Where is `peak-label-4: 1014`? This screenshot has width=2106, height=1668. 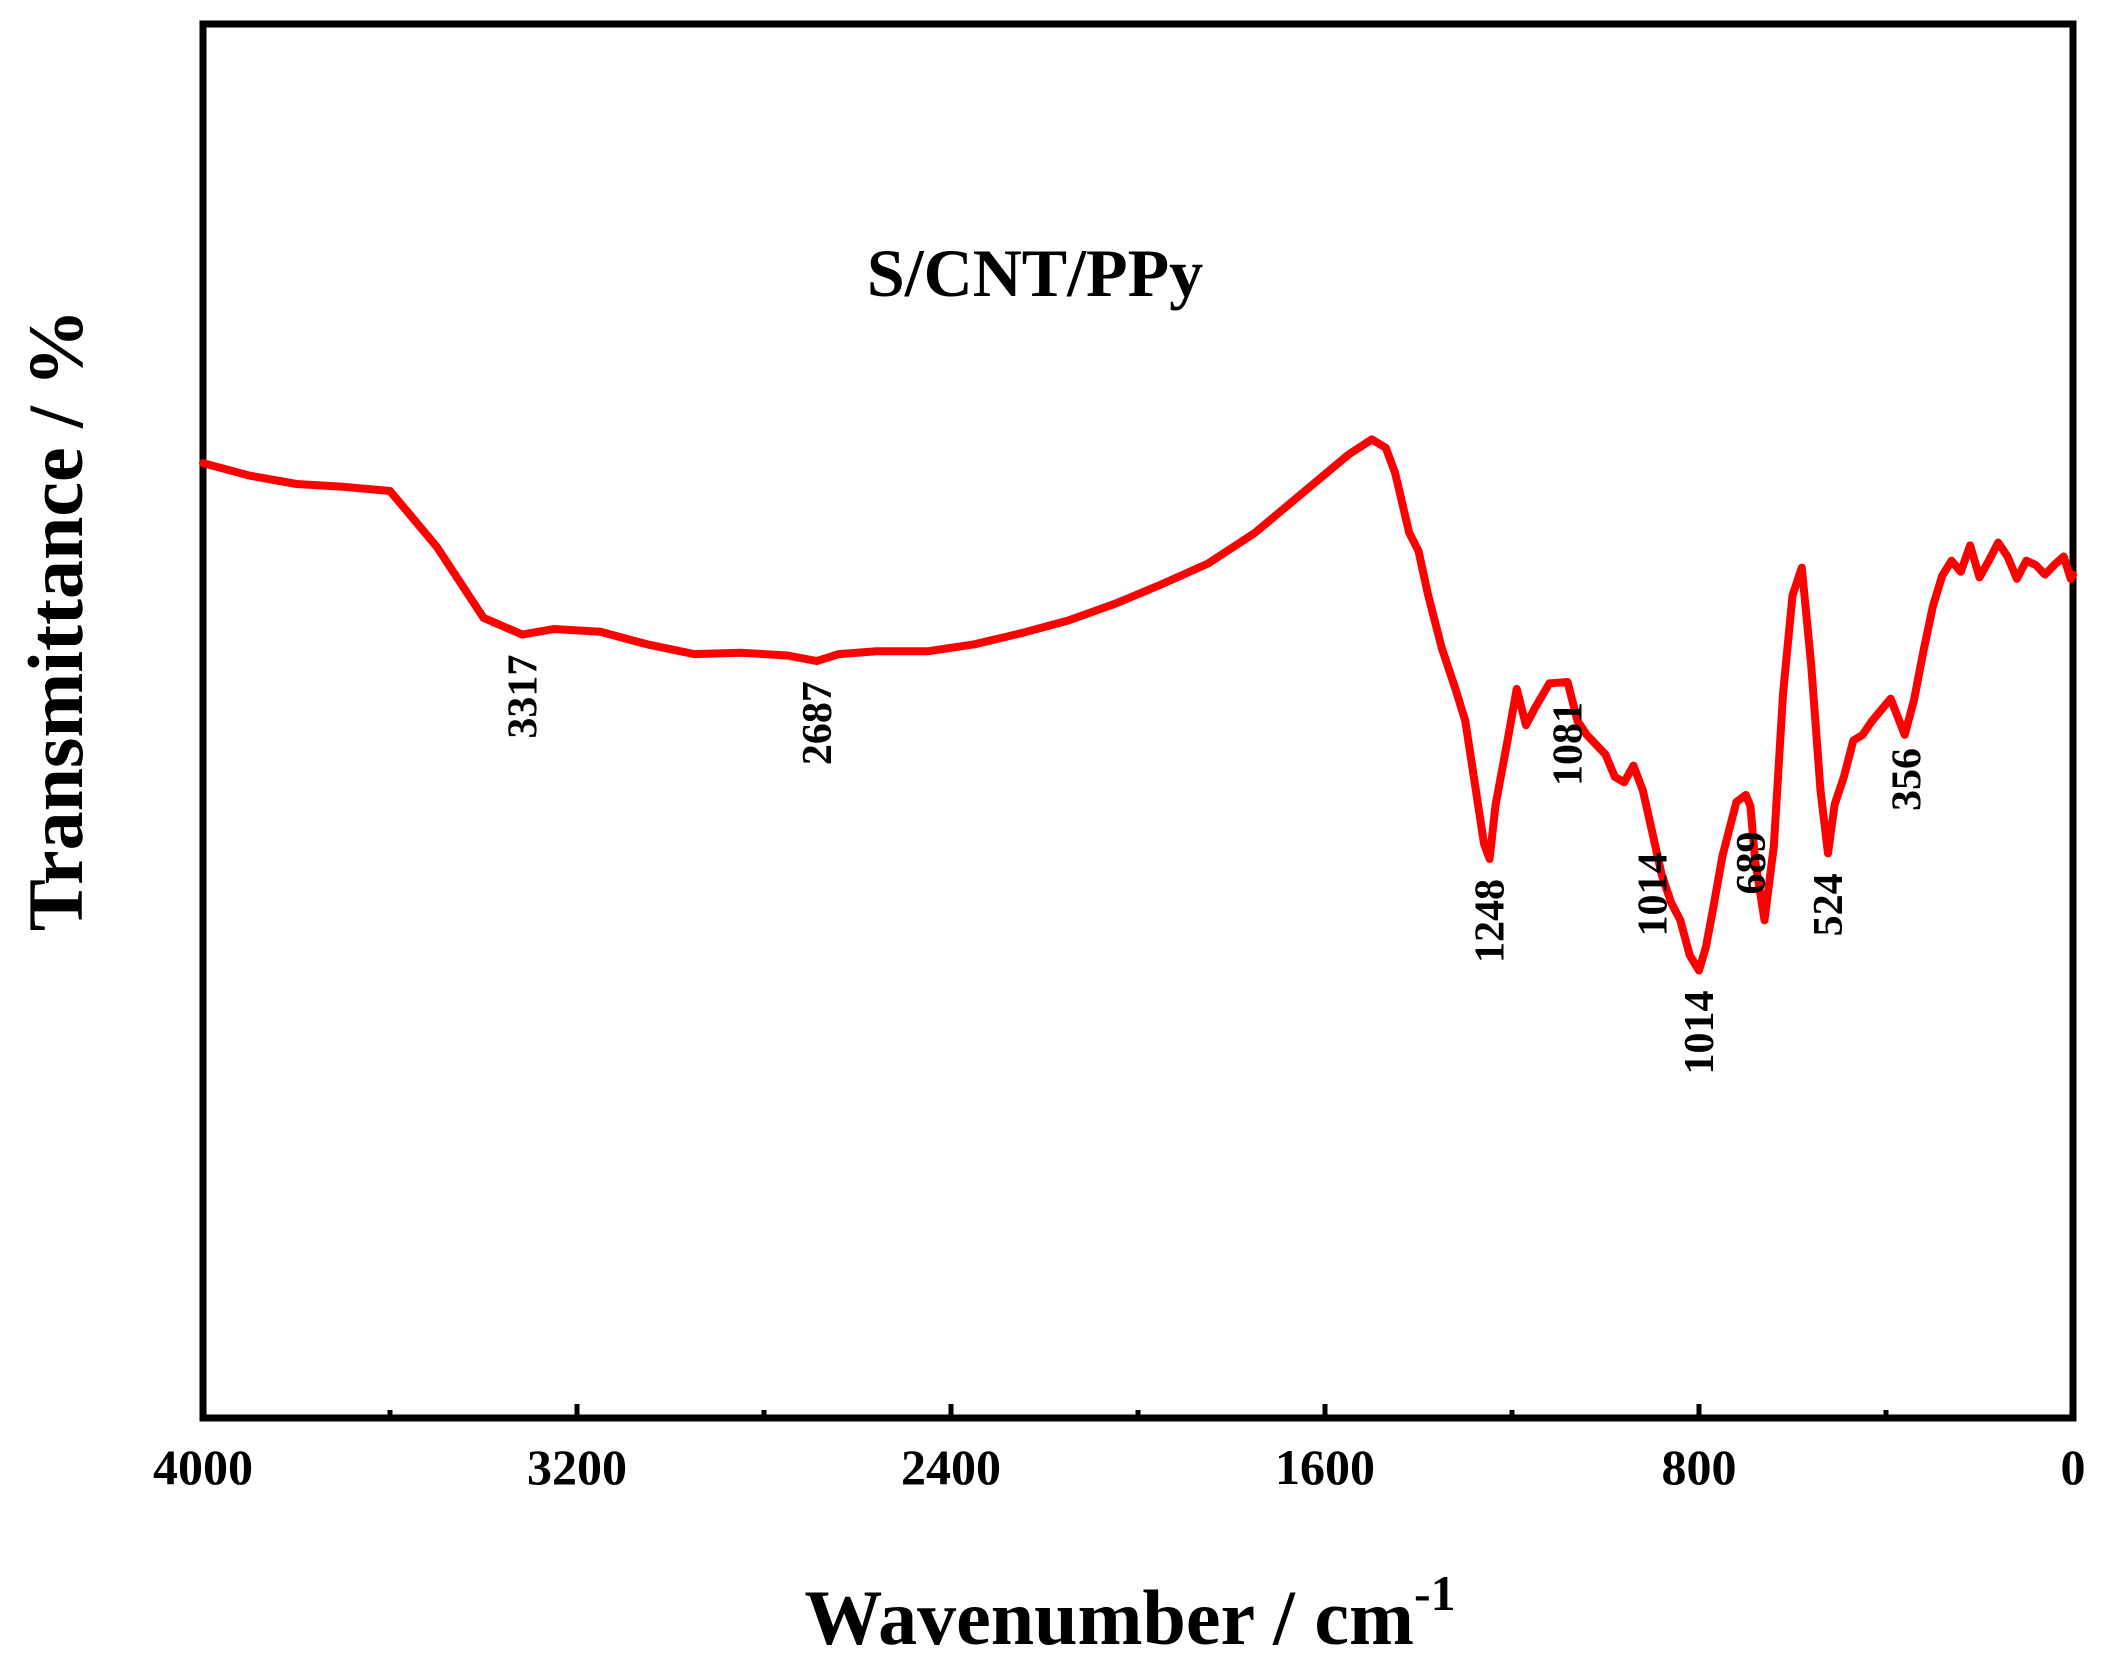 peak-label-4: 1014 is located at coordinates (1653, 895).